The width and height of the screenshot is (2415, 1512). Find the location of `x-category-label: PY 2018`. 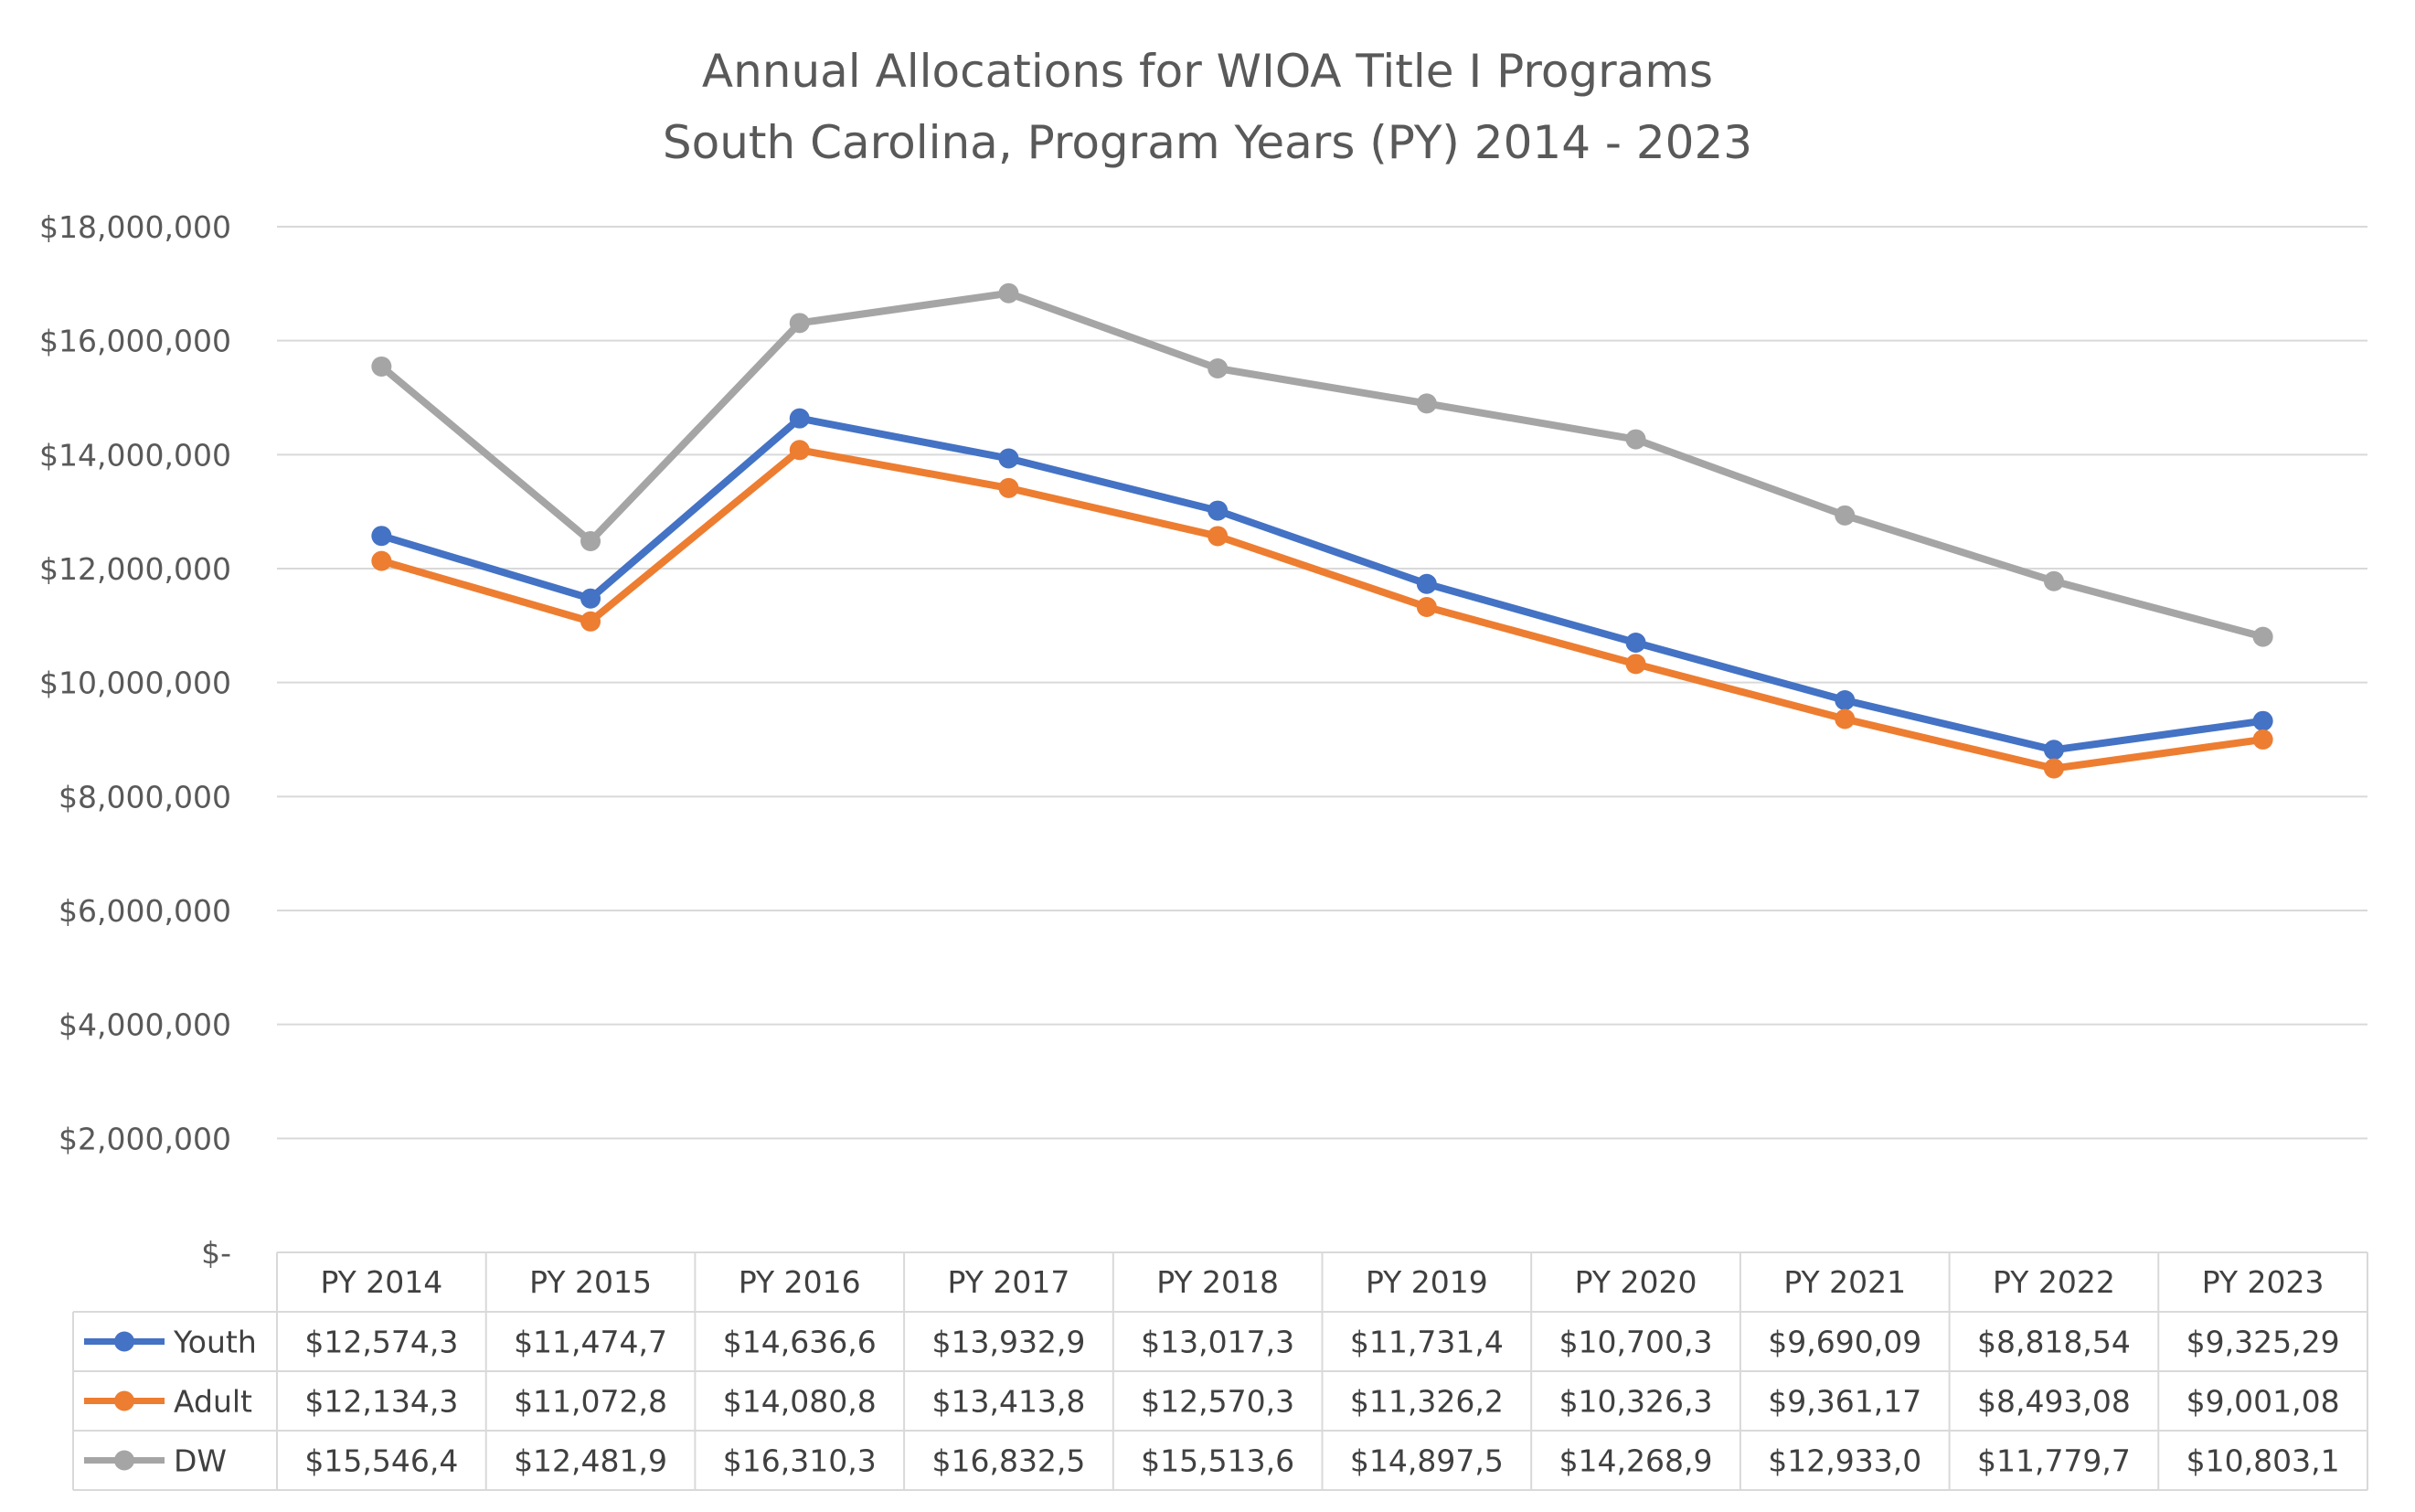

x-category-label: PY 2018 is located at coordinates (1217, 1282).